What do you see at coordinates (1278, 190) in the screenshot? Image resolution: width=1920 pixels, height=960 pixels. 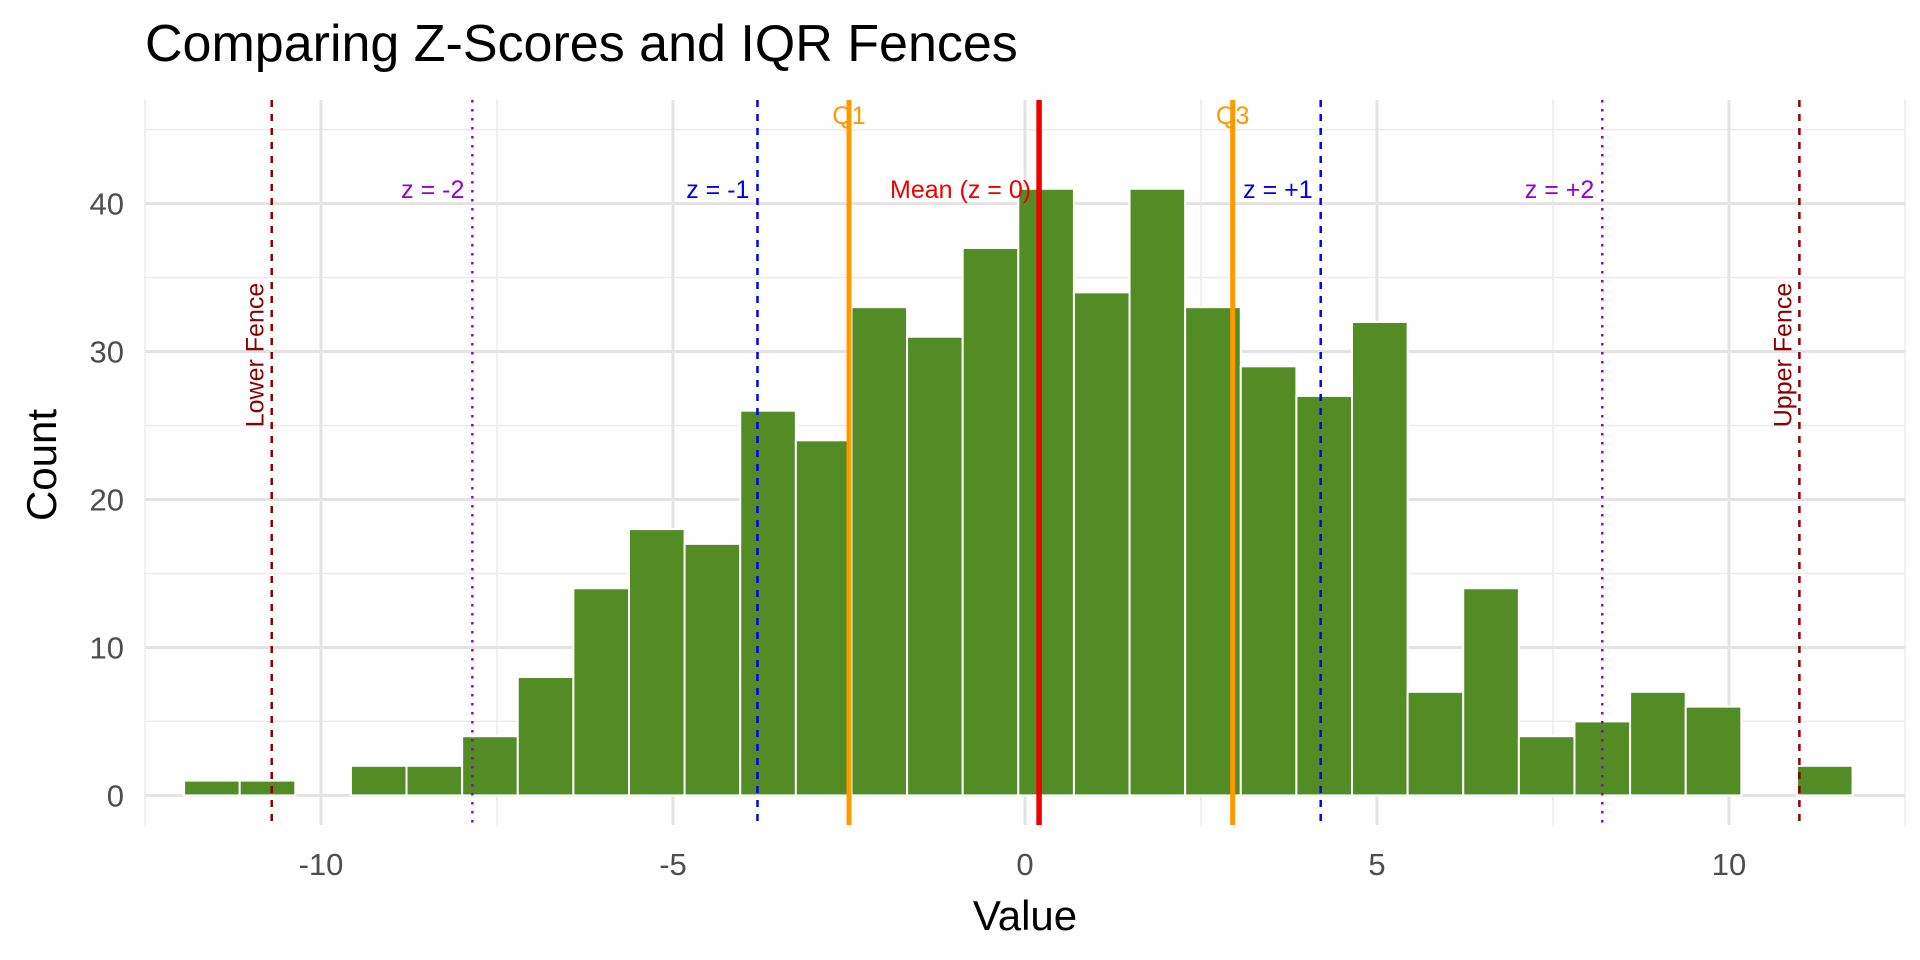 I see `z-plus-1-label: z = +1` at bounding box center [1278, 190].